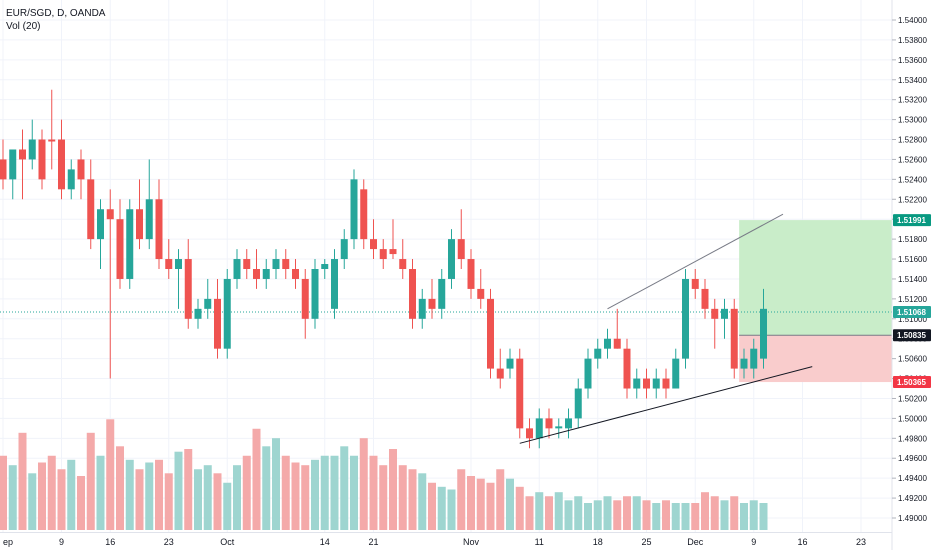 The height and width of the screenshot is (550, 932). I want to click on price-marker-label: 1.50365, so click(911, 382).